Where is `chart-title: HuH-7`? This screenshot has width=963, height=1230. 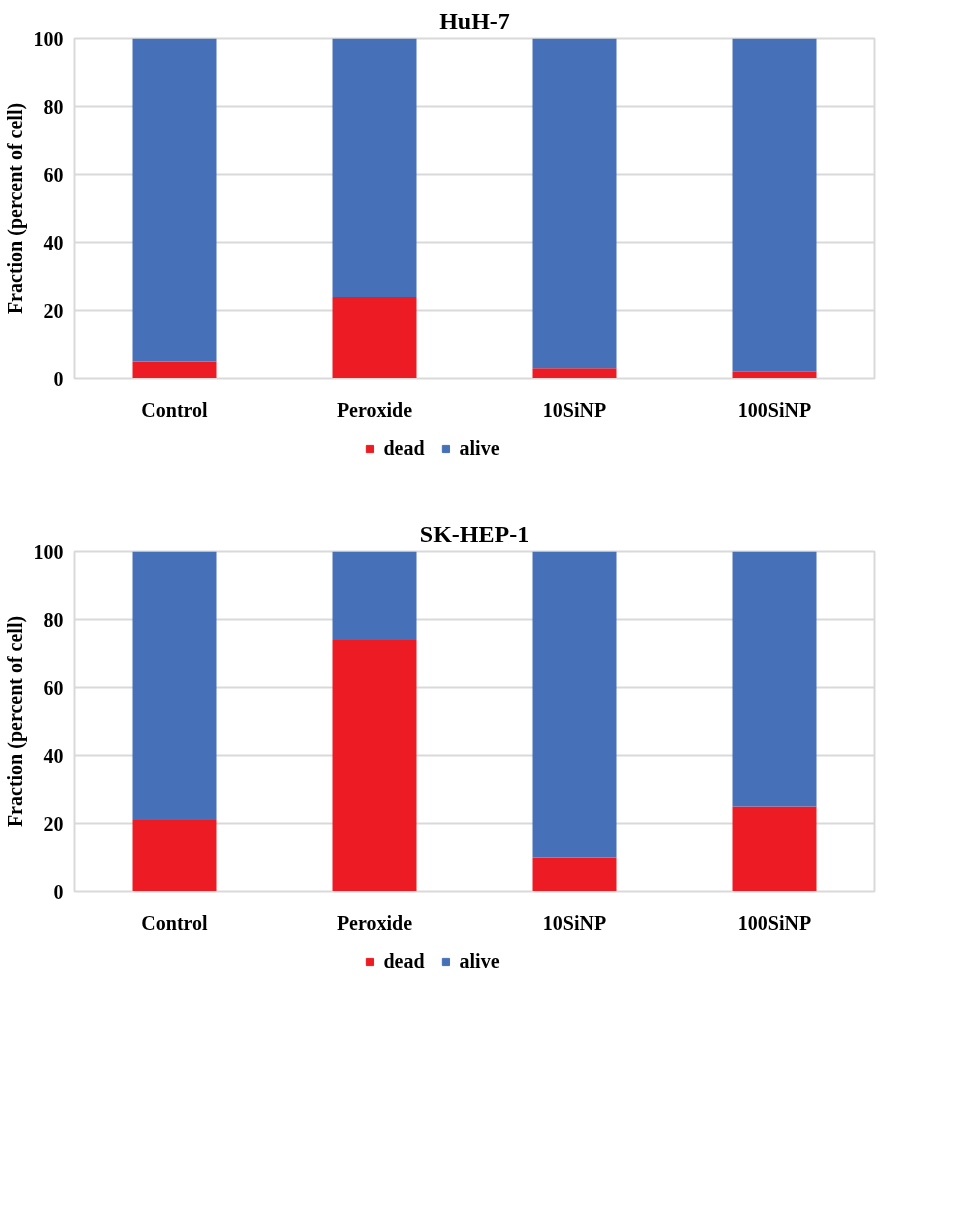 chart-title: HuH-7 is located at coordinates (474, 20).